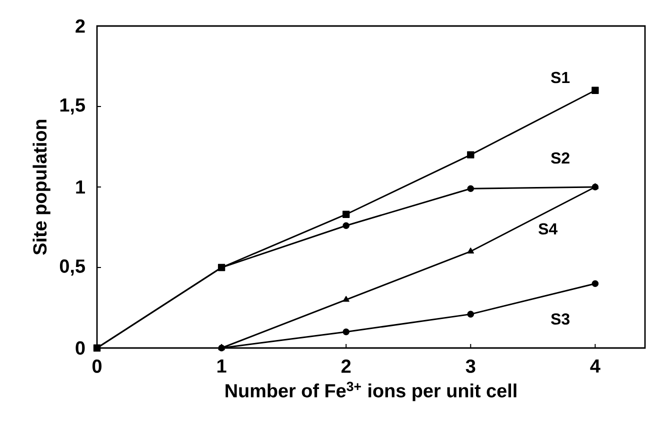  What do you see at coordinates (471, 366) in the screenshot?
I see `x-tick-label: 3` at bounding box center [471, 366].